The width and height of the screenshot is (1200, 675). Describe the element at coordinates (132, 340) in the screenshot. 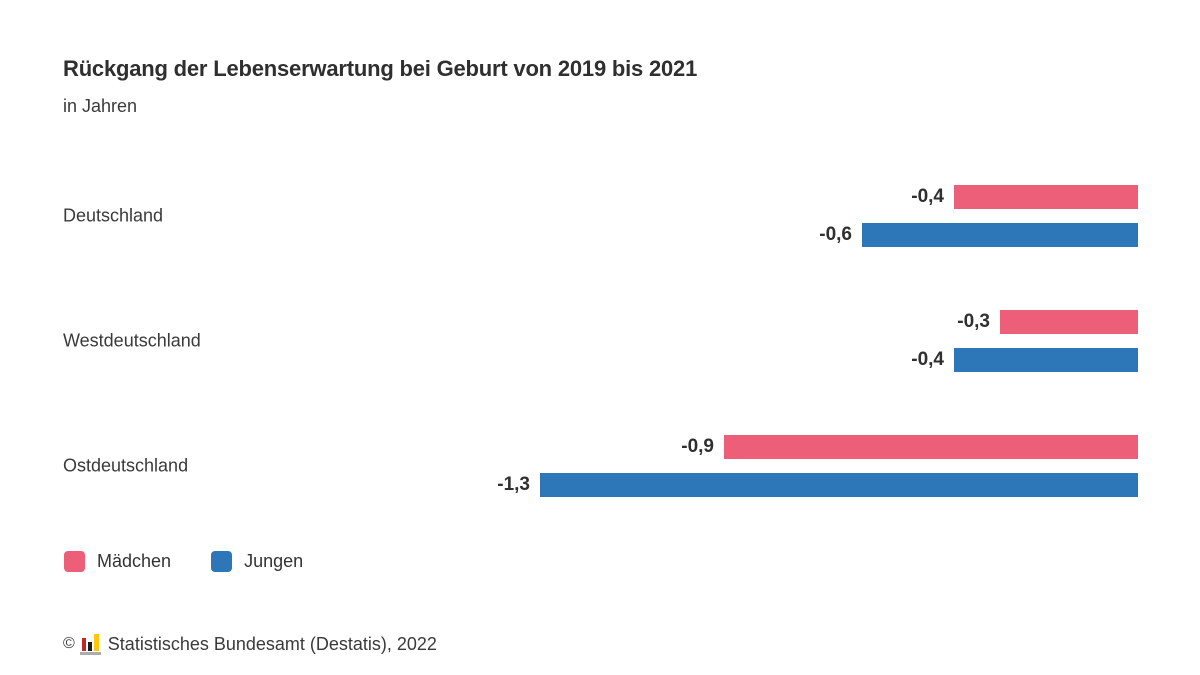

I see `category-label: Westdeutschland` at that location.